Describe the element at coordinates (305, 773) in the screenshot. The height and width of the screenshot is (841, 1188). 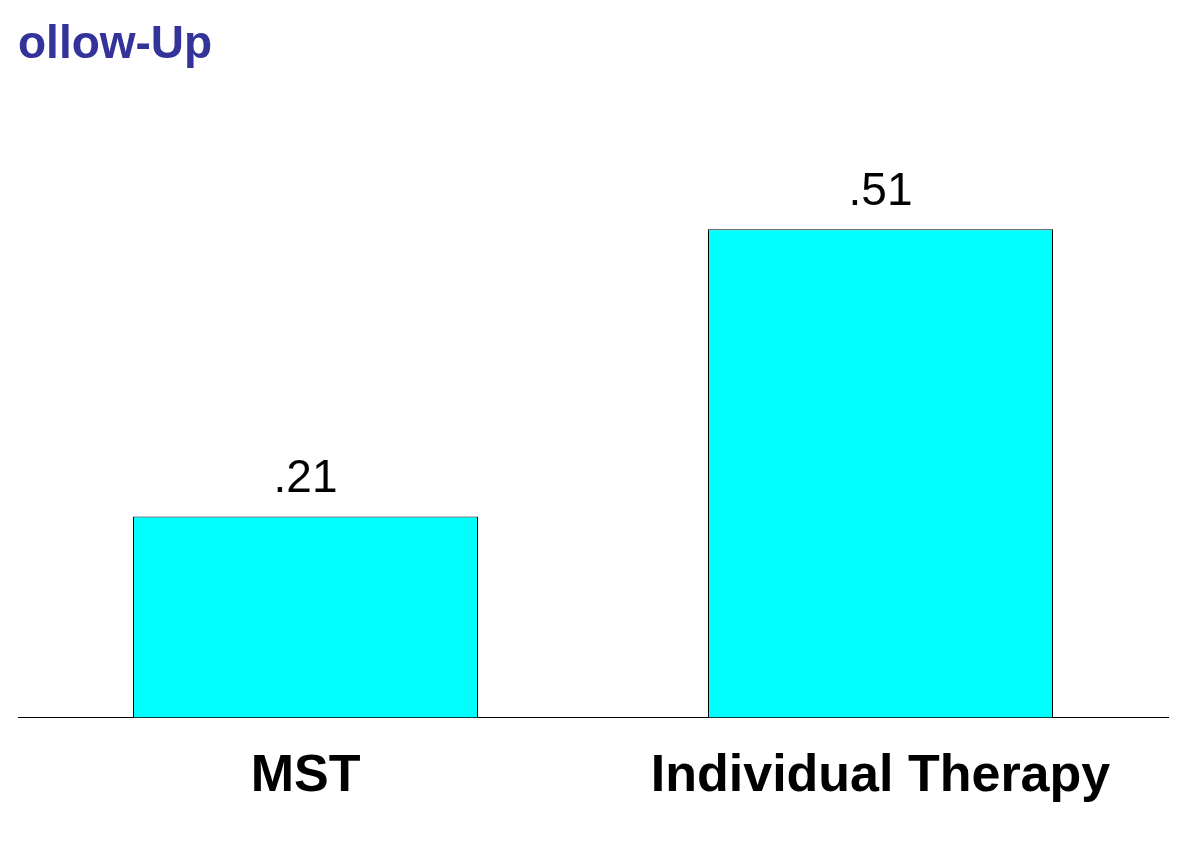
I see `x-tick-label: MST` at that location.